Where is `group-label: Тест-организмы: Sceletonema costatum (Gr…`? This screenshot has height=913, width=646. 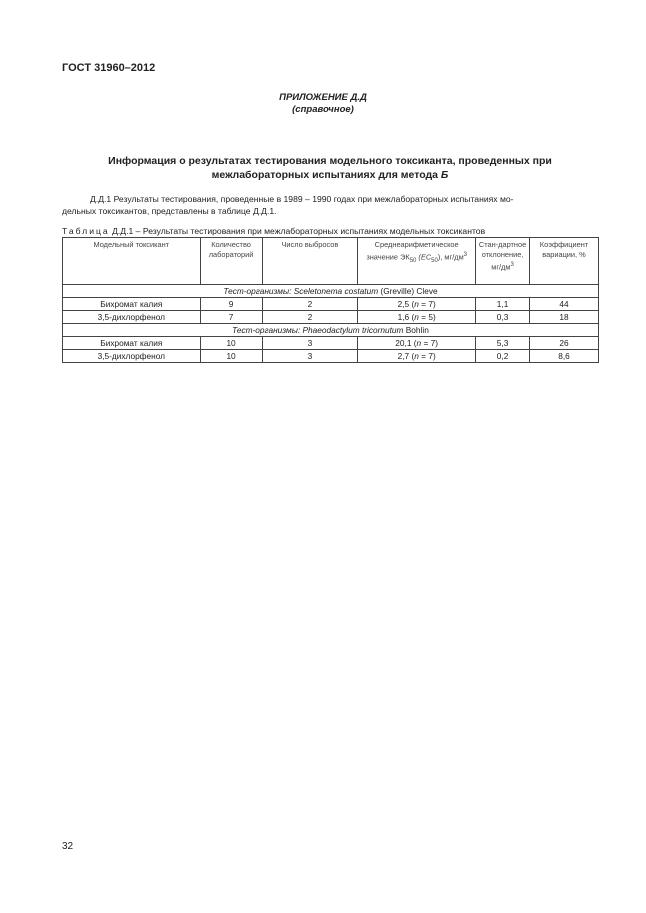 group-label: Тест-организмы: Sceletonema costatum (Gr… is located at coordinates (330, 291).